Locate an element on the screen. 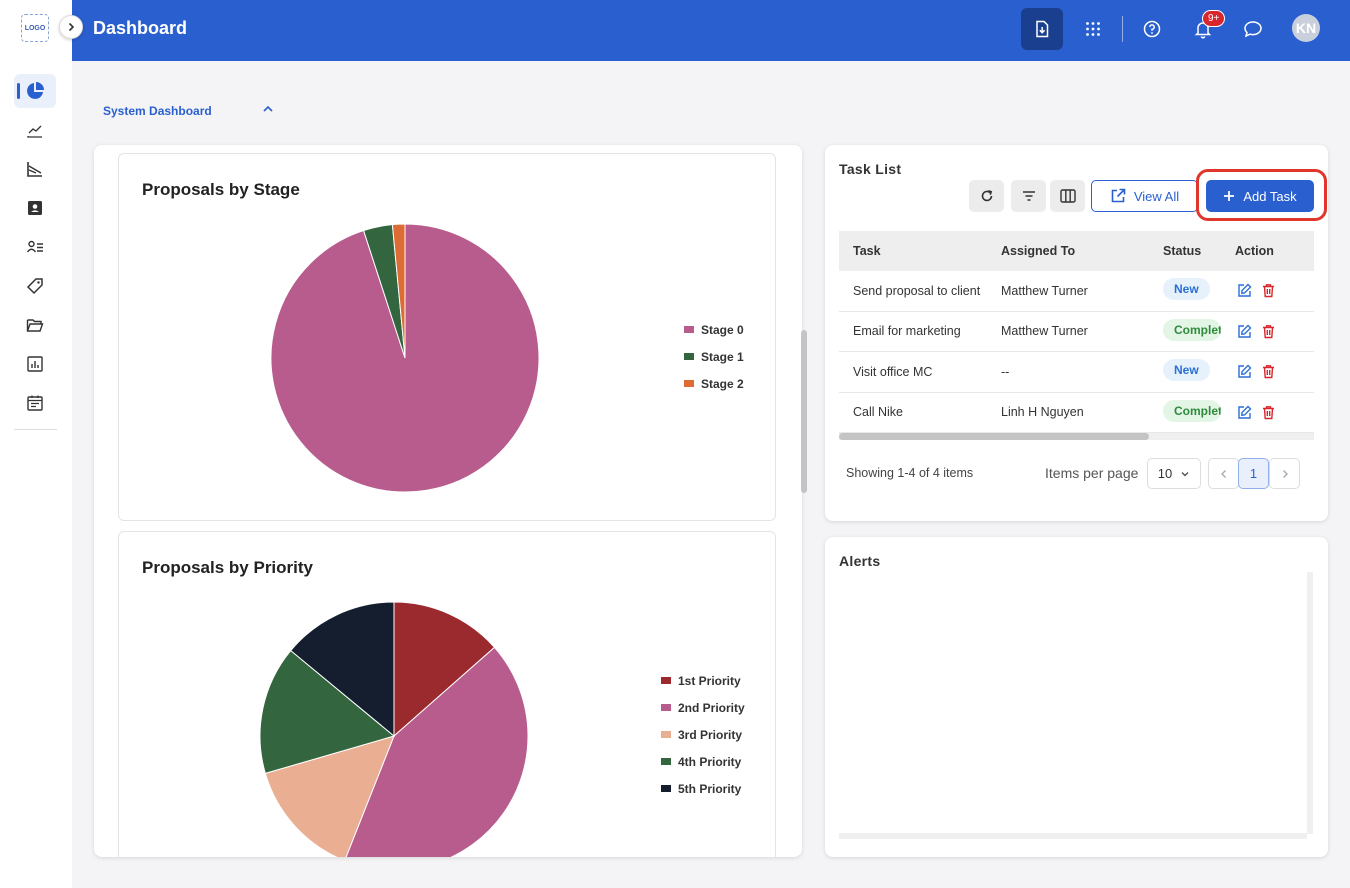 The width and height of the screenshot is (1350, 888). filter-button is located at coordinates (1028, 196).